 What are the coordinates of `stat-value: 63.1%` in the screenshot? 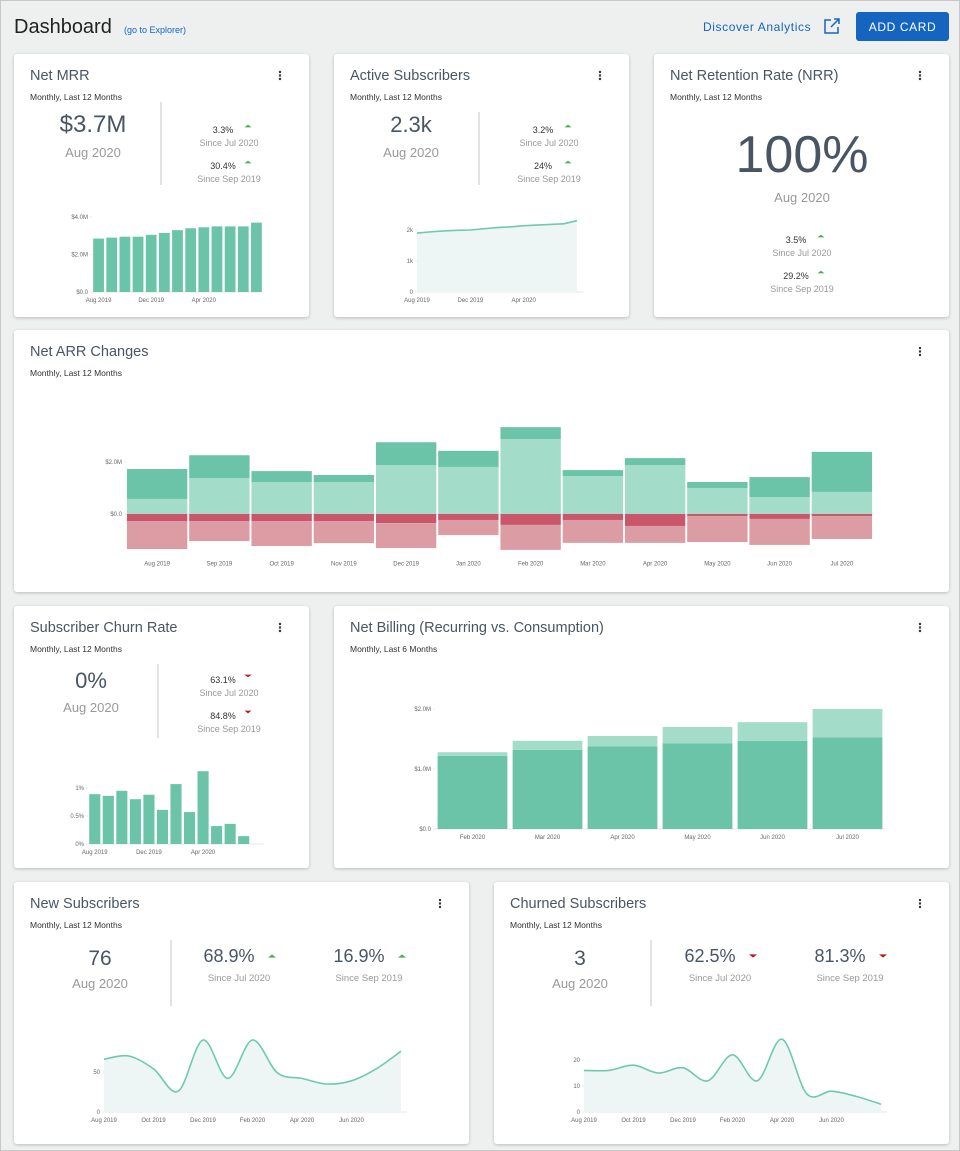 It's located at (223, 680).